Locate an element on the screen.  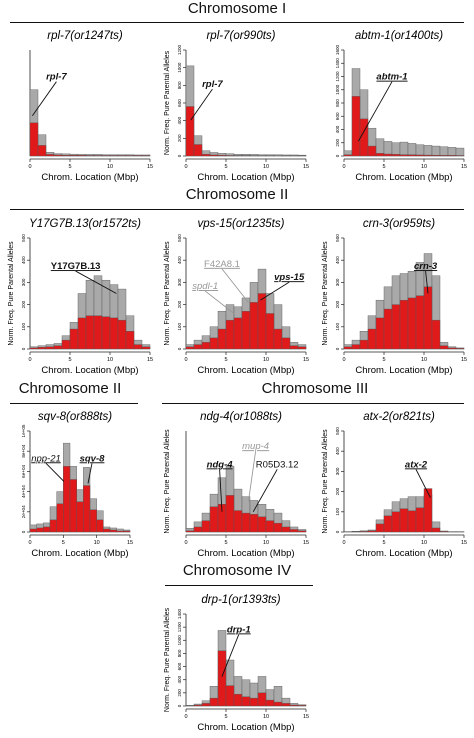
panel-title: Y17G7B.13(or1572ts) is located at coordinates (85, 224).